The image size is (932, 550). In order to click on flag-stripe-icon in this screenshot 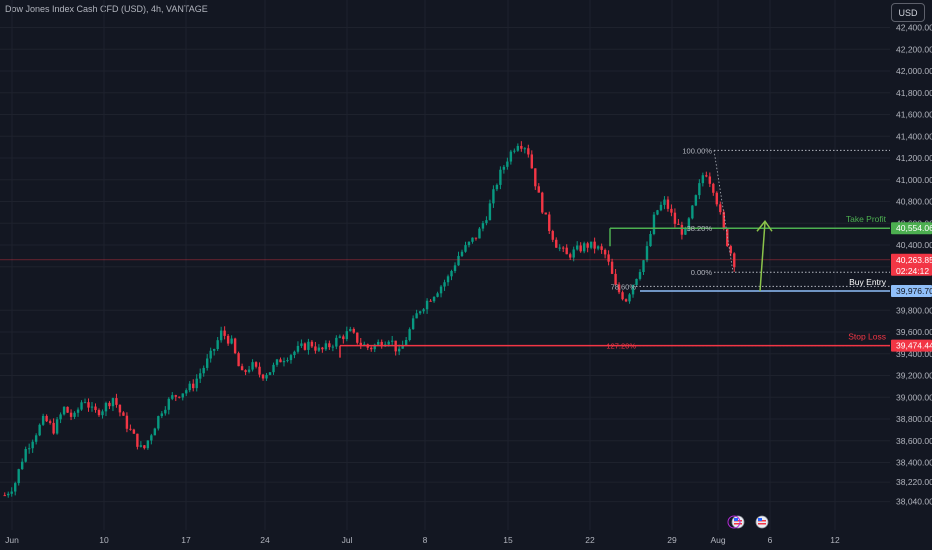, I will do `click(738, 524)`.